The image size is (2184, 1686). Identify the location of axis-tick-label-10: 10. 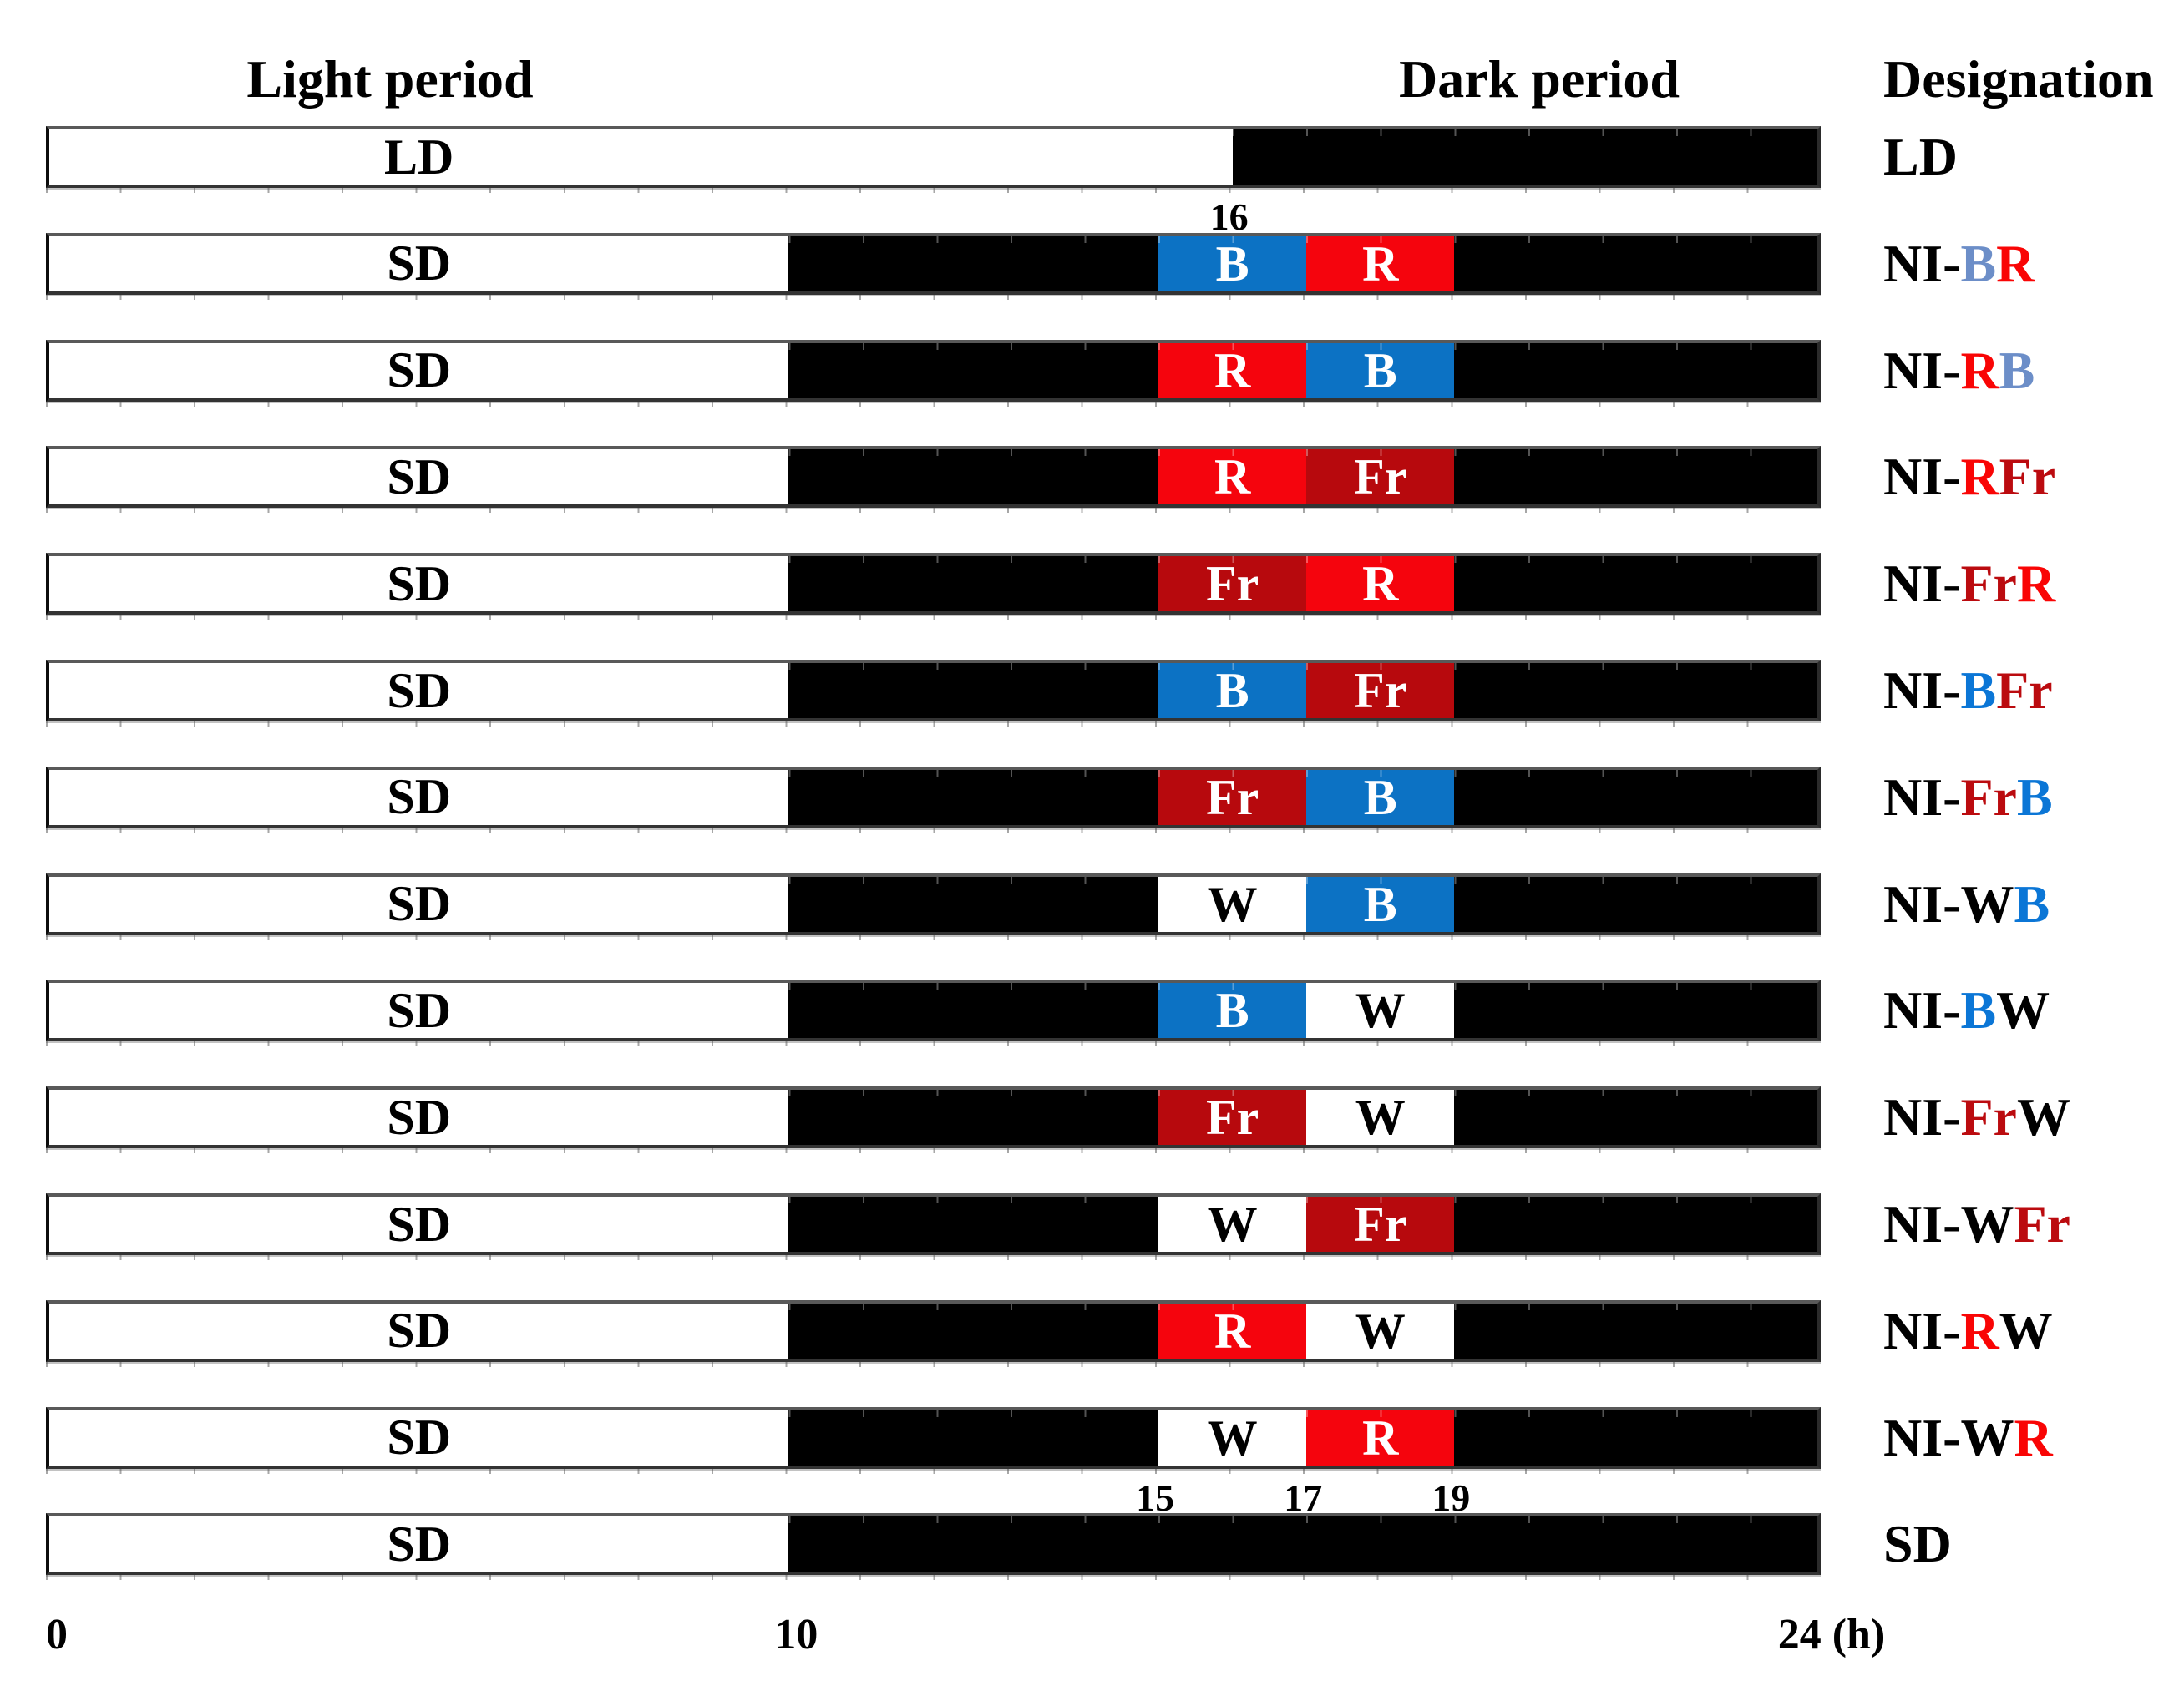
(796, 1634).